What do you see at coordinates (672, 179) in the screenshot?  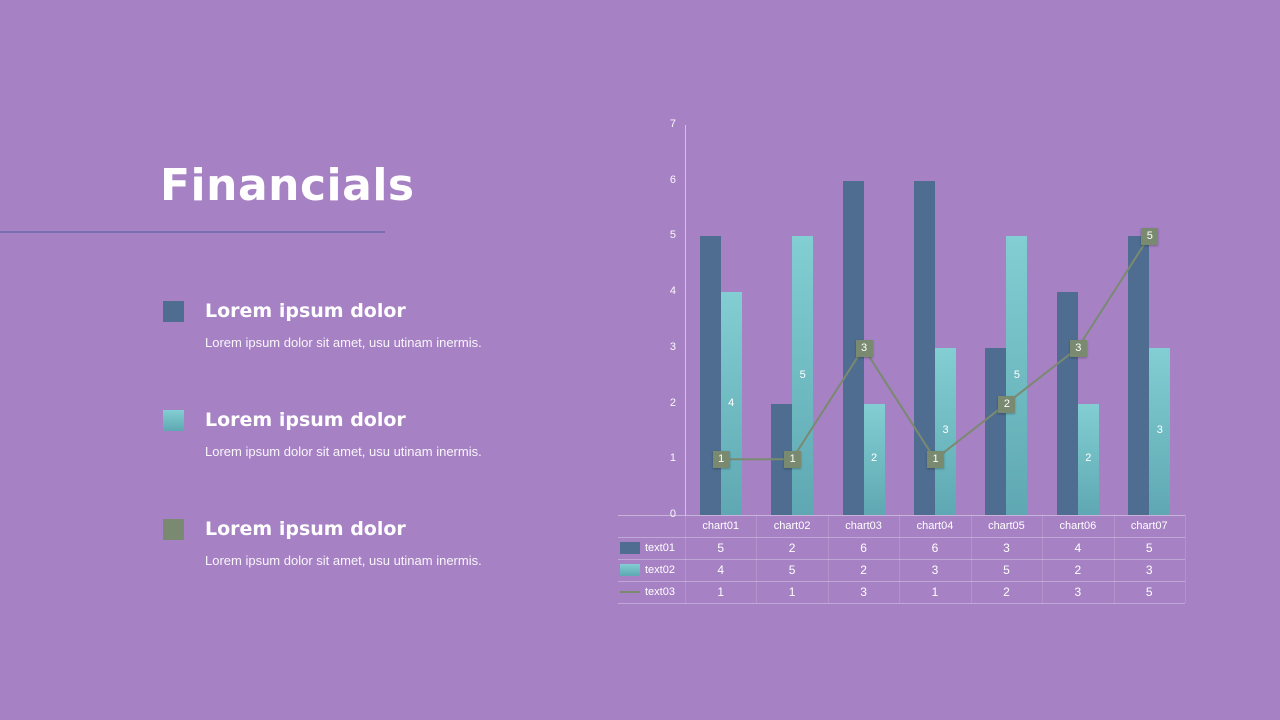 I see `y-axis-tick-label: 6` at bounding box center [672, 179].